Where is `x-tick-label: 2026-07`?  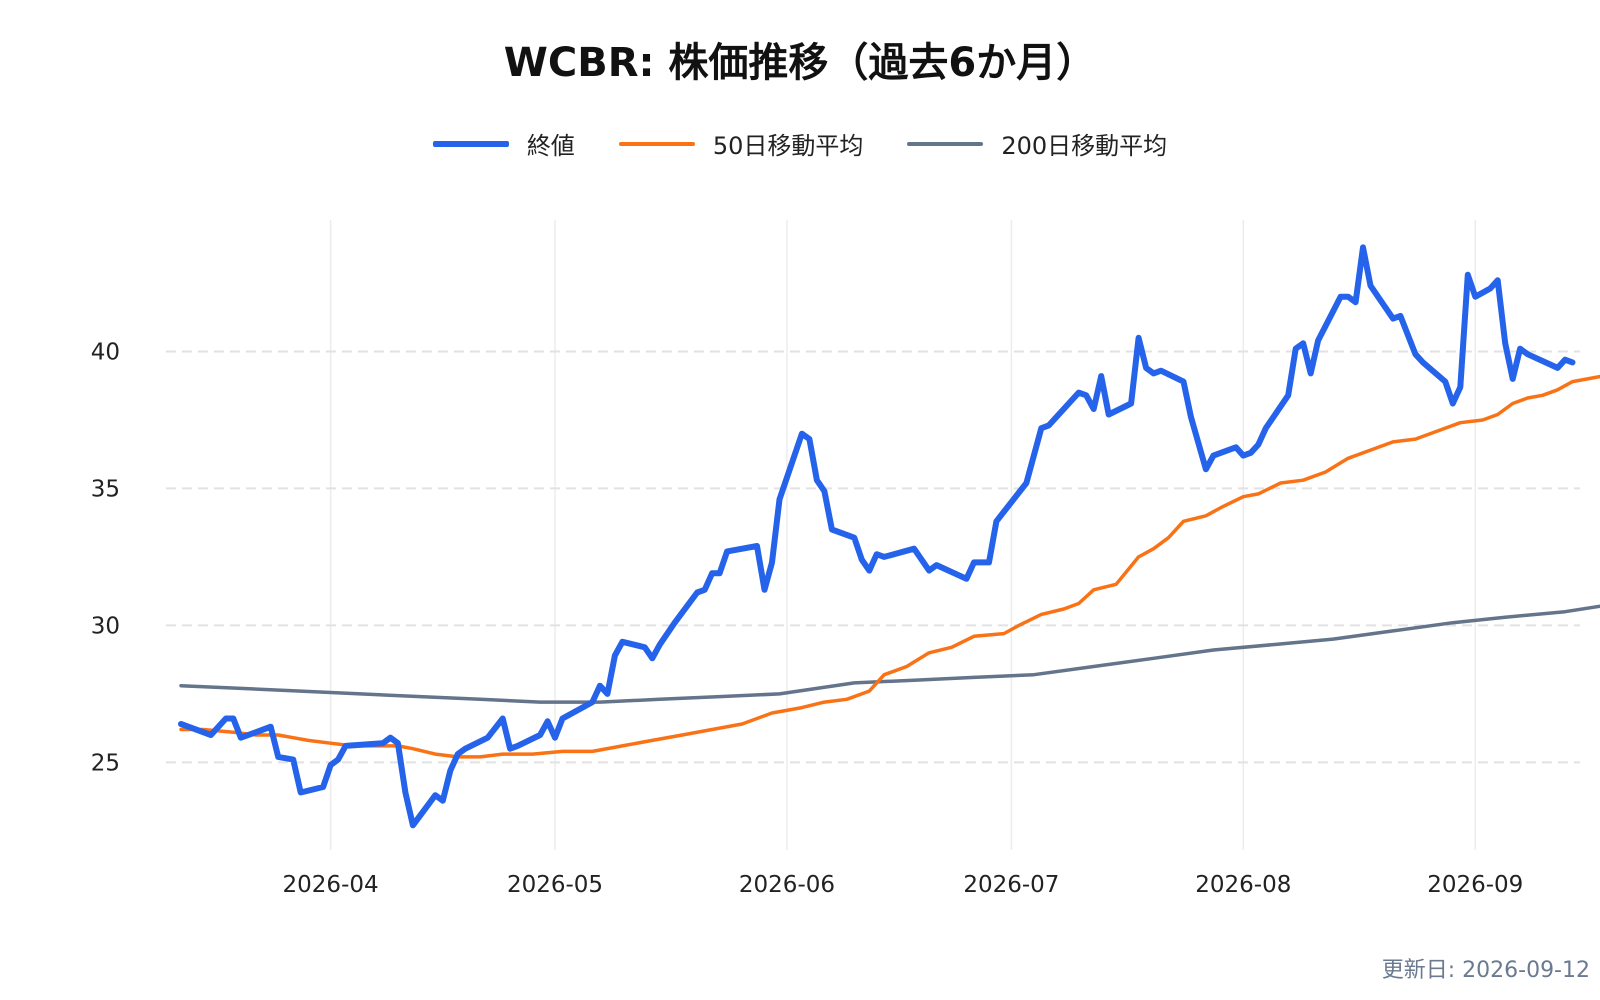 x-tick-label: 2026-07 is located at coordinates (1011, 885).